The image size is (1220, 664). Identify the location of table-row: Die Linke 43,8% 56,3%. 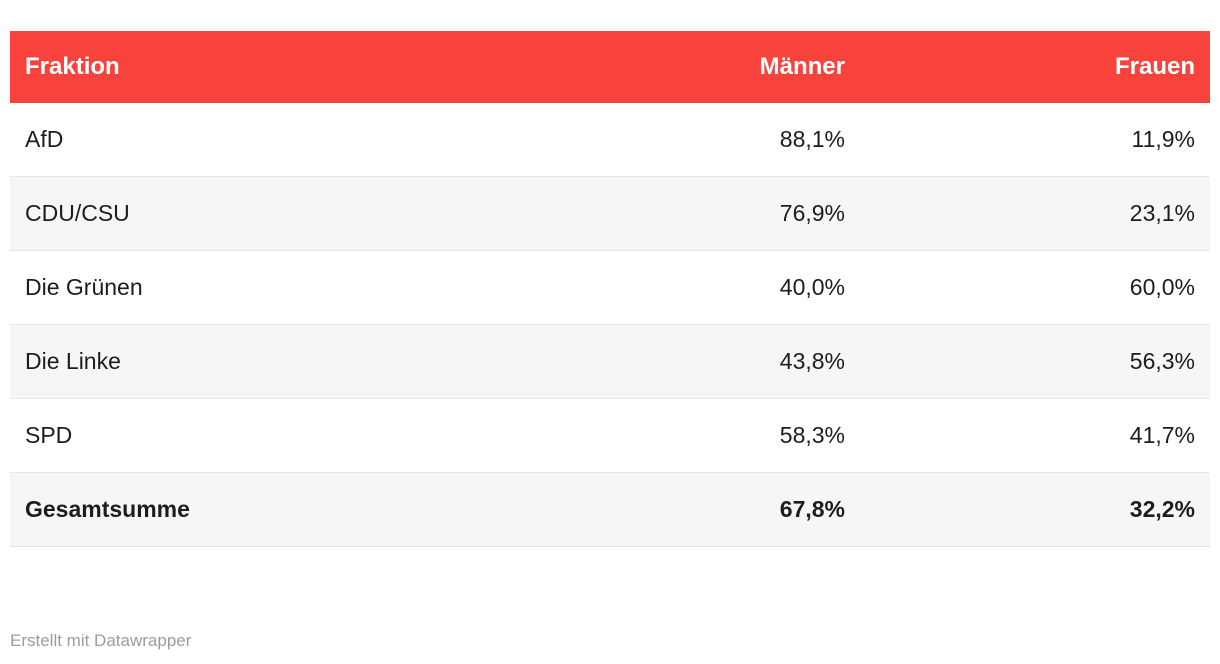
(610, 361).